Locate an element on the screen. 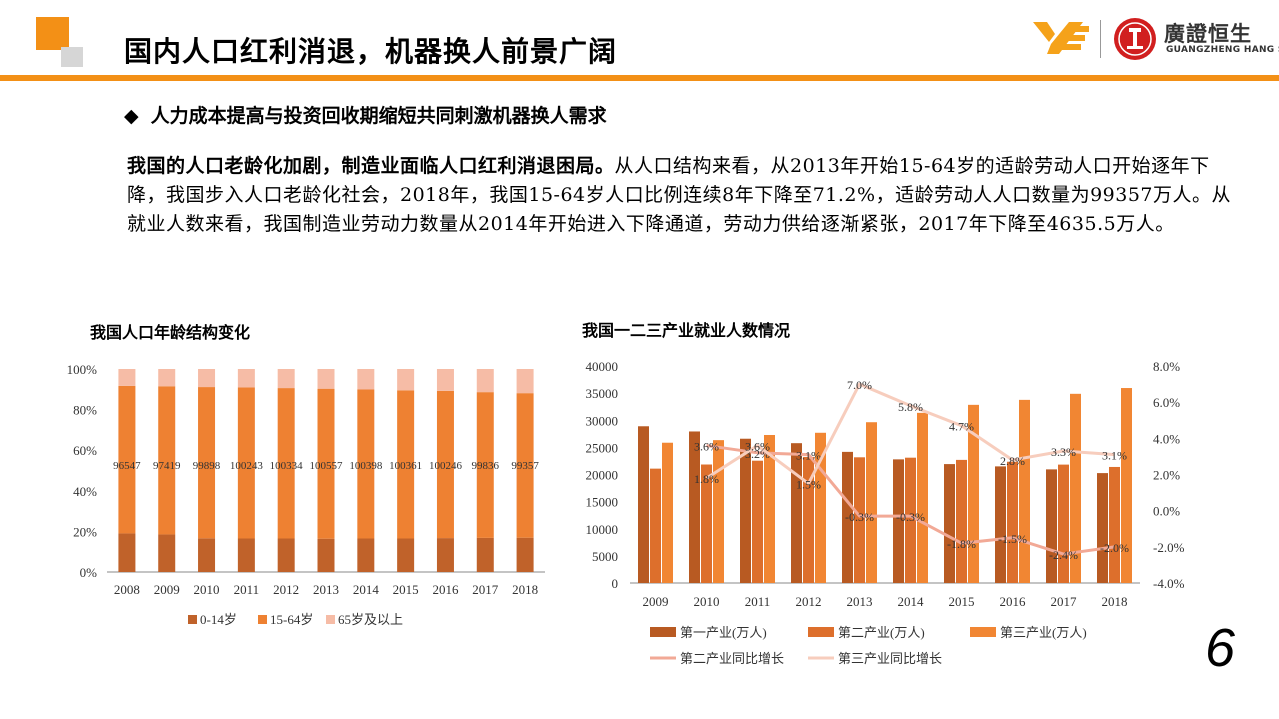 The height and width of the screenshot is (719, 1279). data-label: 99836 is located at coordinates (486, 466).